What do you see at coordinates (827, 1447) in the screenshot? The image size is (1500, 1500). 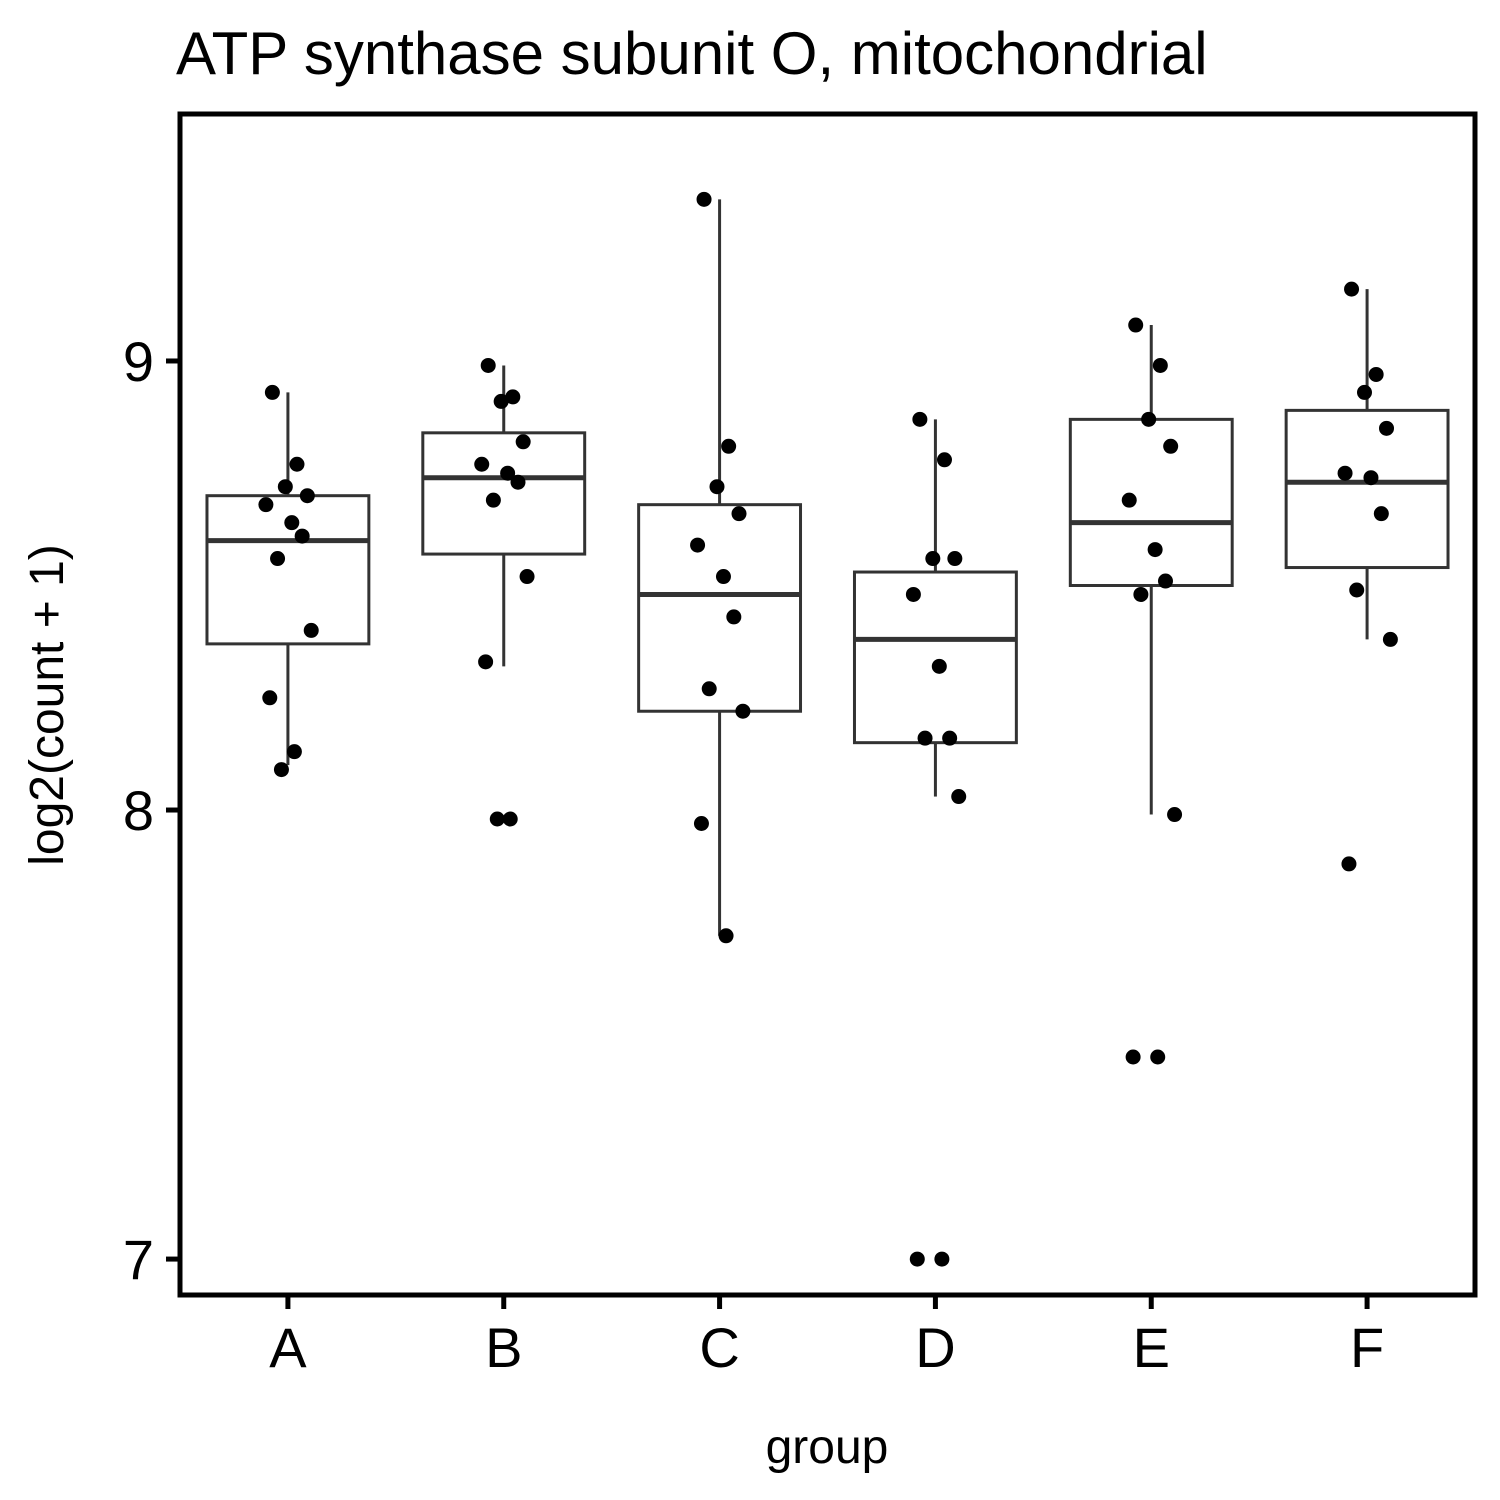 I see `x-axis-title: group` at bounding box center [827, 1447].